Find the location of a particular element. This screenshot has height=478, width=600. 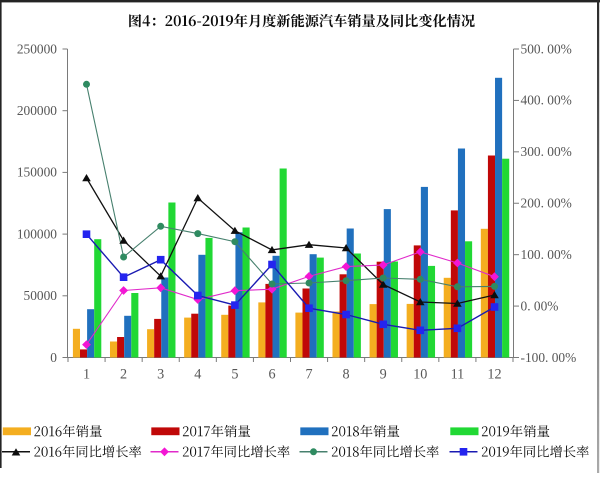

svg-text: 0. 00% is located at coordinates (540, 305).